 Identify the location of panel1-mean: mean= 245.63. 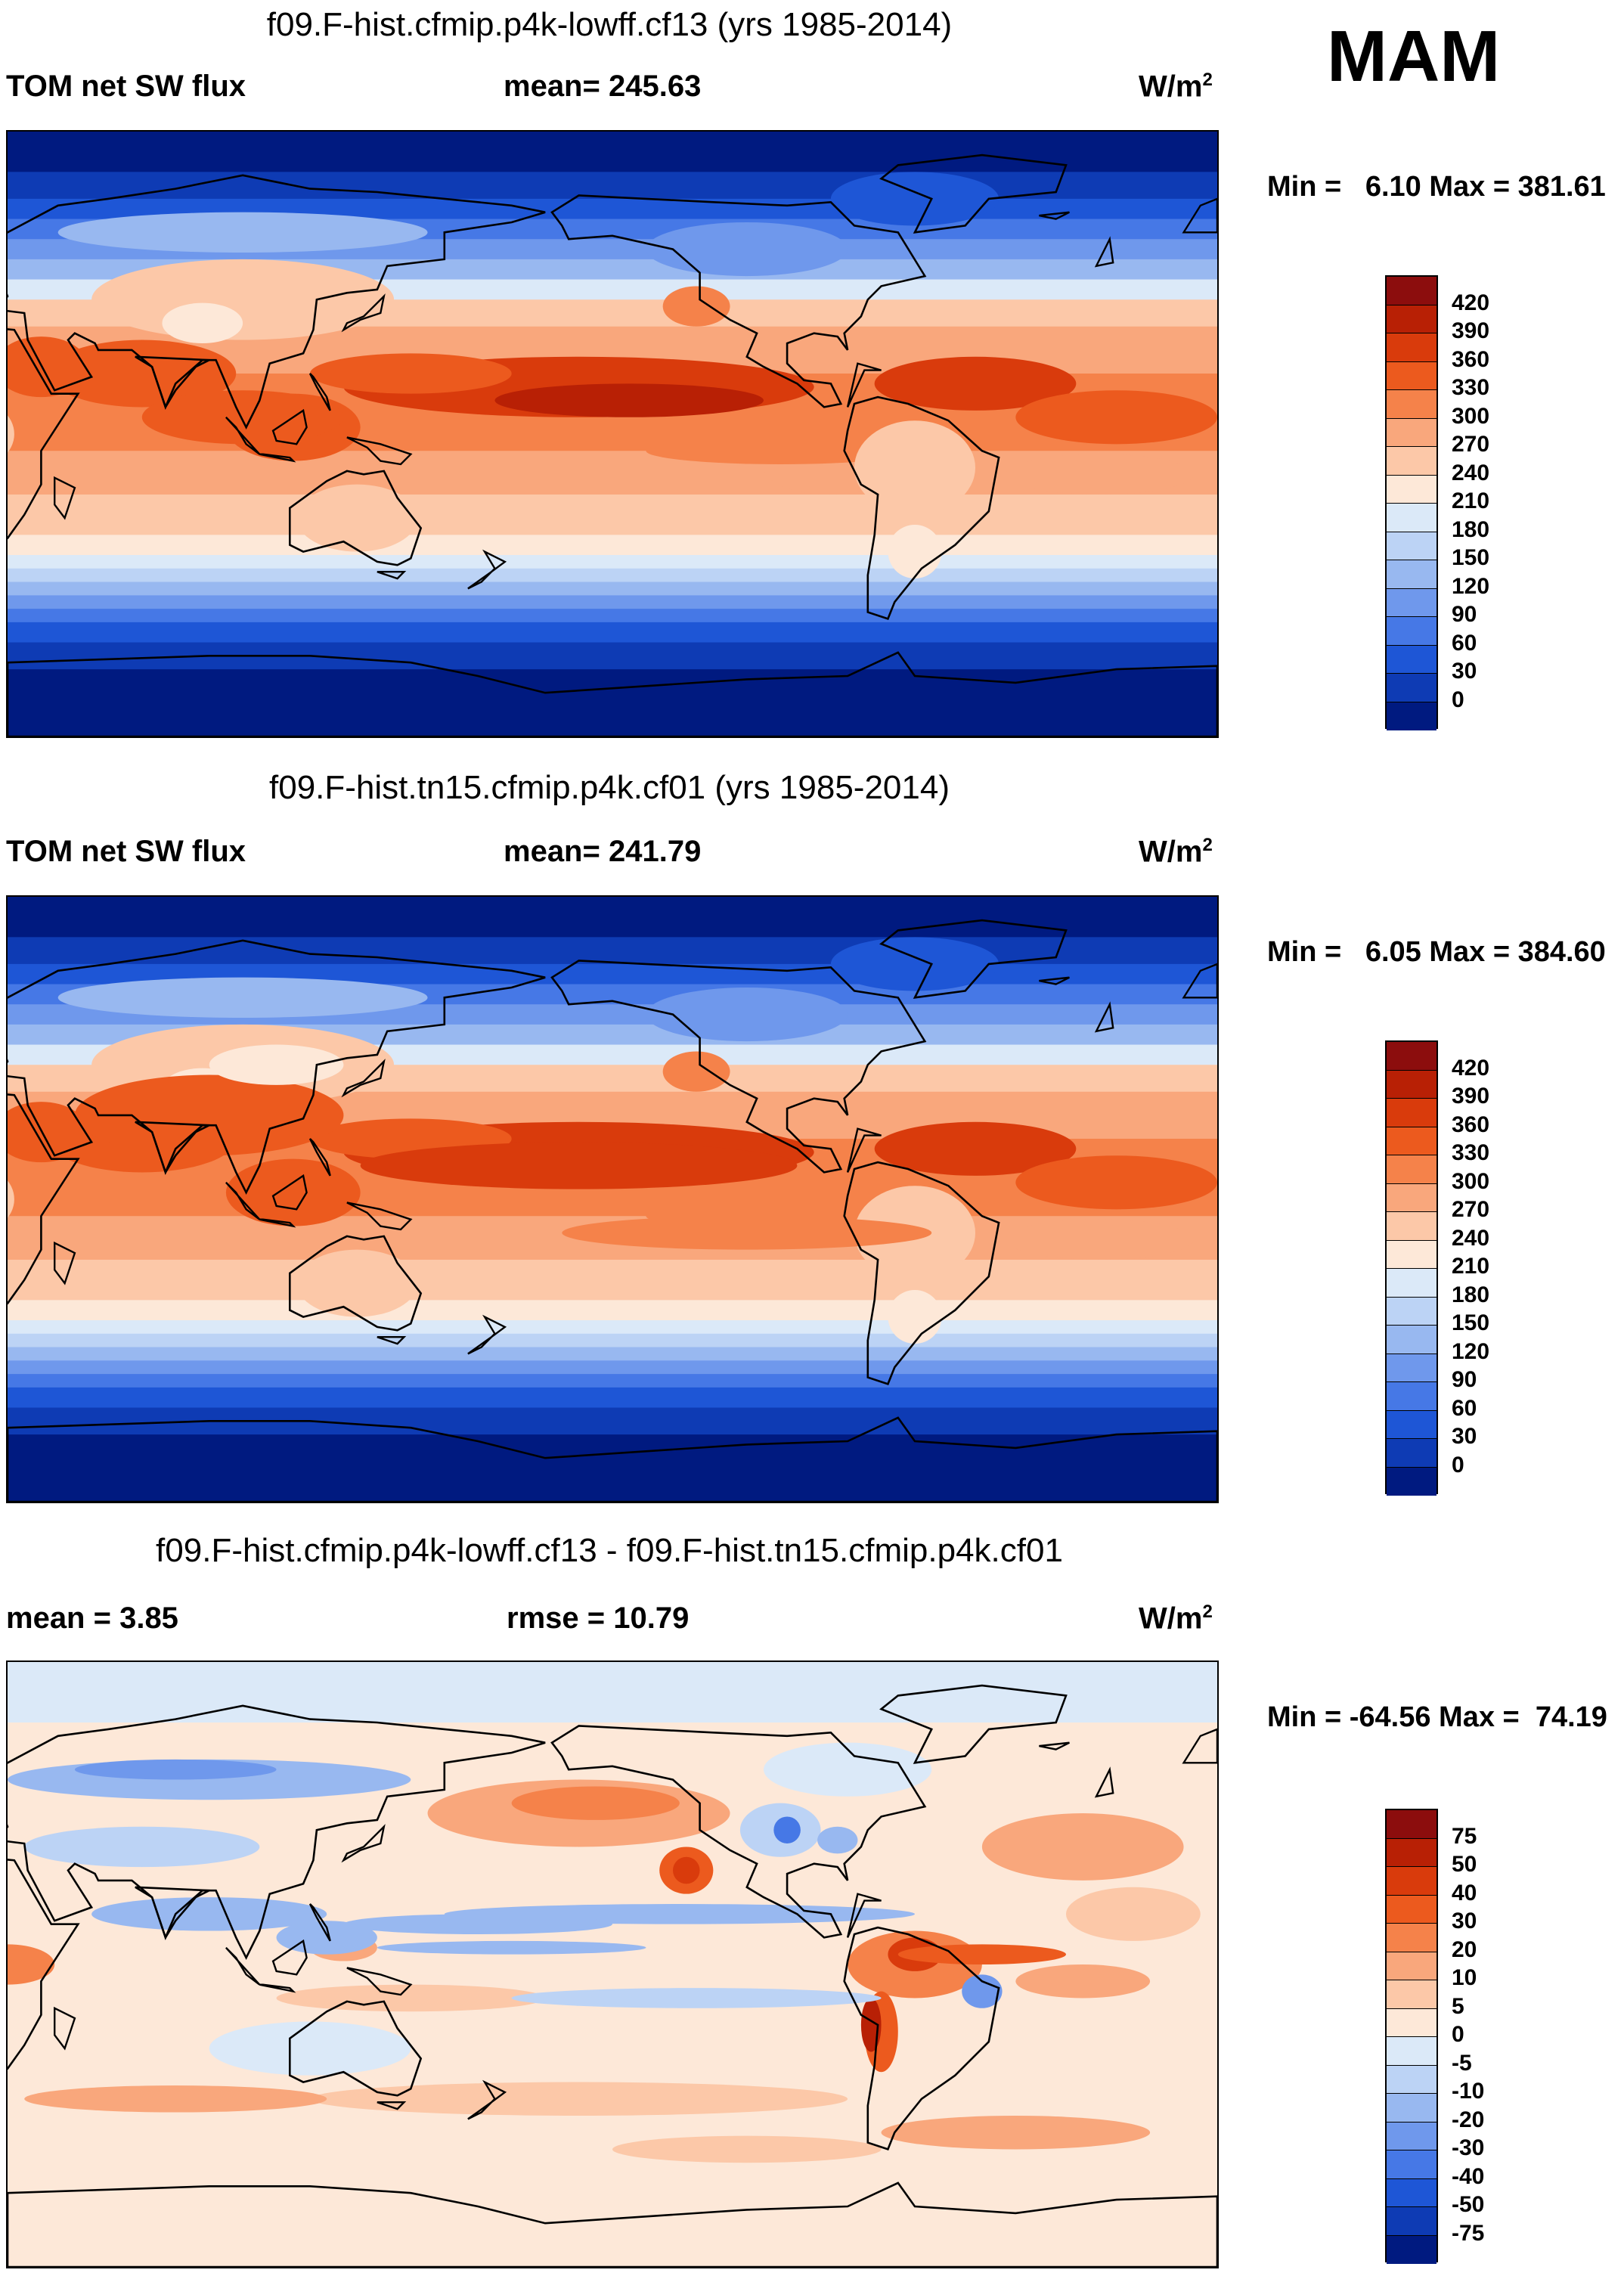
(603, 86).